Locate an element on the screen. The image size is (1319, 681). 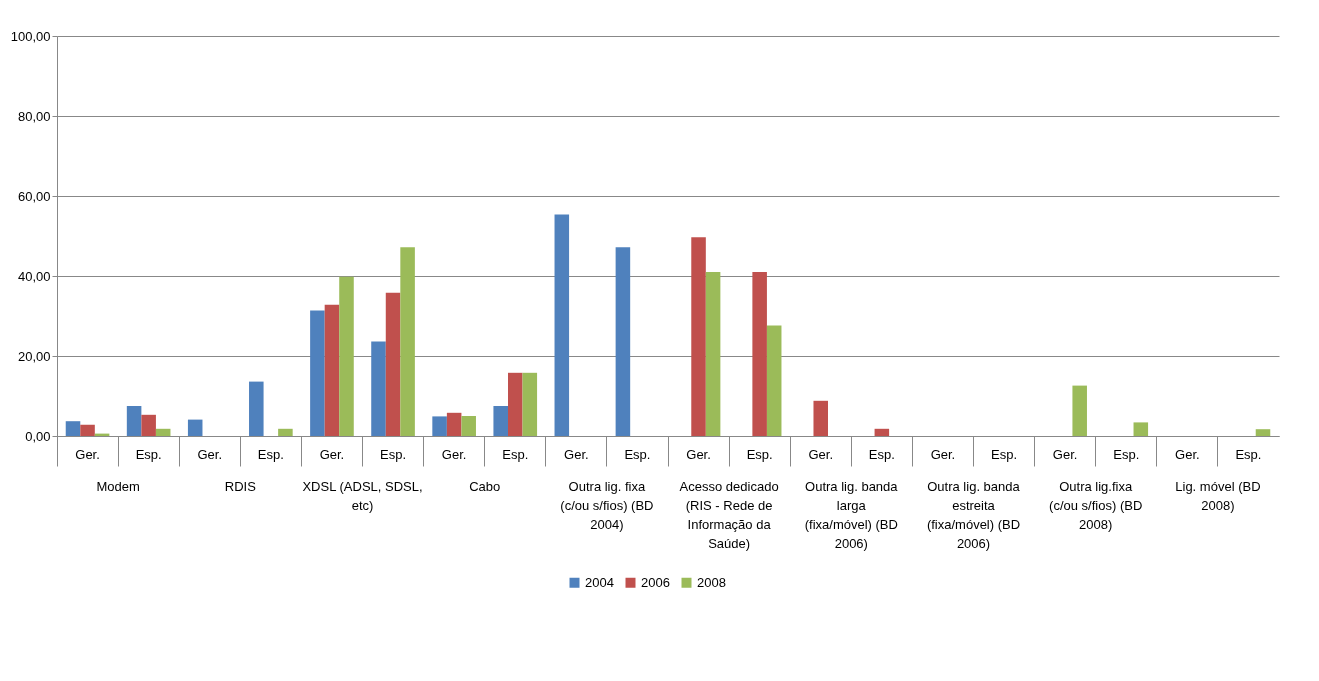
text: RDIS is located at coordinates (240, 486).